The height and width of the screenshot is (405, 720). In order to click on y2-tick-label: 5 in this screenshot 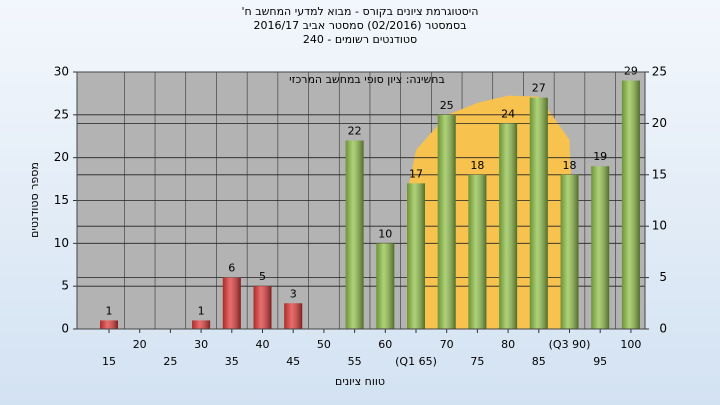, I will do `click(663, 277)`.